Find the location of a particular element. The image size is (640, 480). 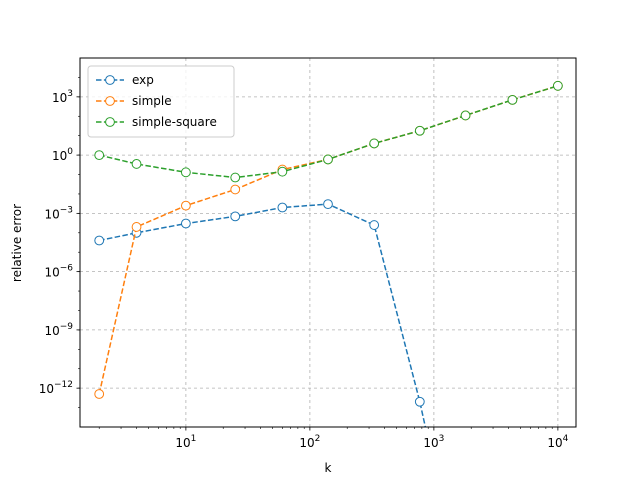

legend: exp simple simple-square is located at coordinates (161, 101).